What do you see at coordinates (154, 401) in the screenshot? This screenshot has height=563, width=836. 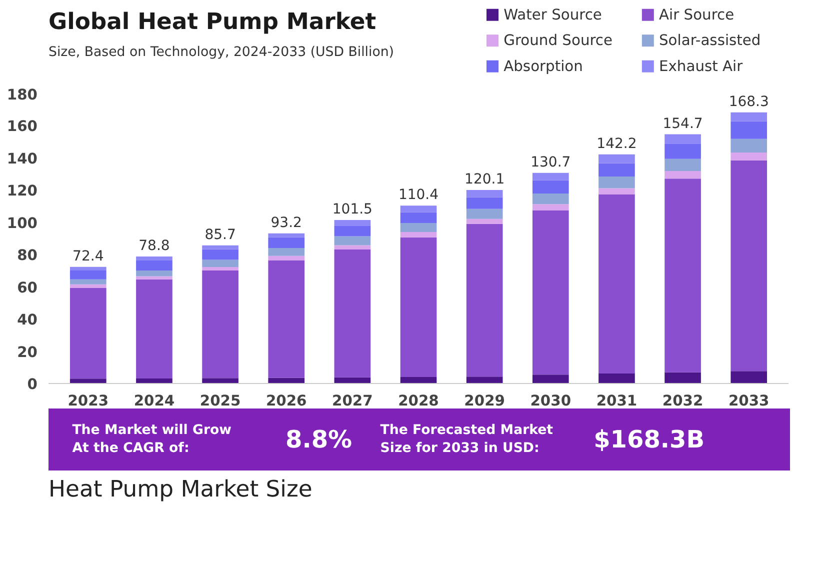 I see `x-tick-label: 2024` at bounding box center [154, 401].